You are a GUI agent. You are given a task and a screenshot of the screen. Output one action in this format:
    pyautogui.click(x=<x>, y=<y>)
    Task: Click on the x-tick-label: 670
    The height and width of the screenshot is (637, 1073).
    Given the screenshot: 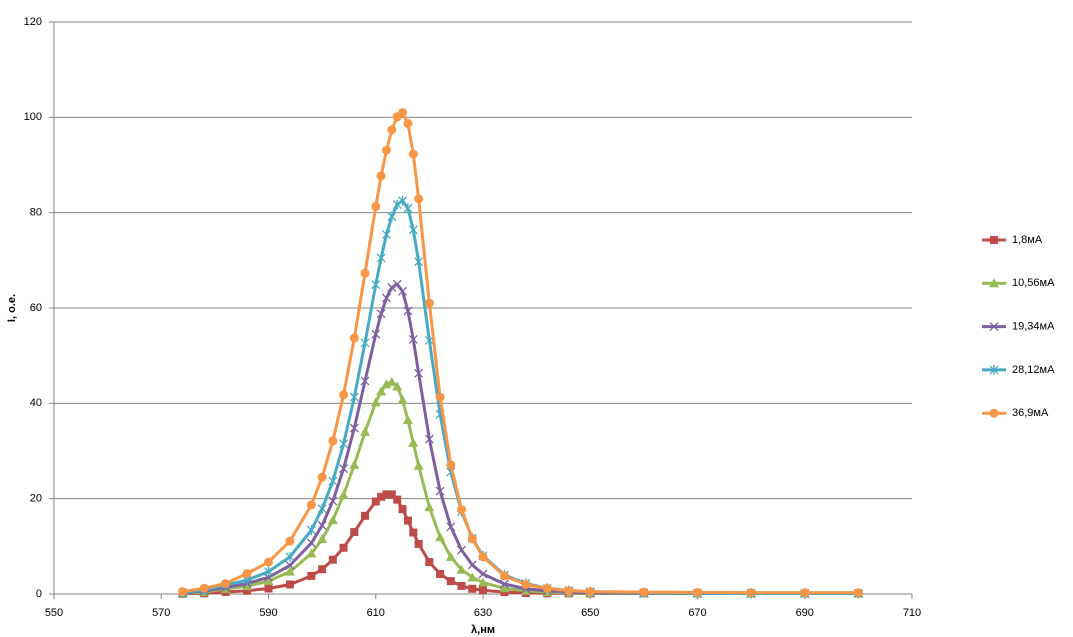 What is the action you would take?
    pyautogui.click(x=697, y=613)
    